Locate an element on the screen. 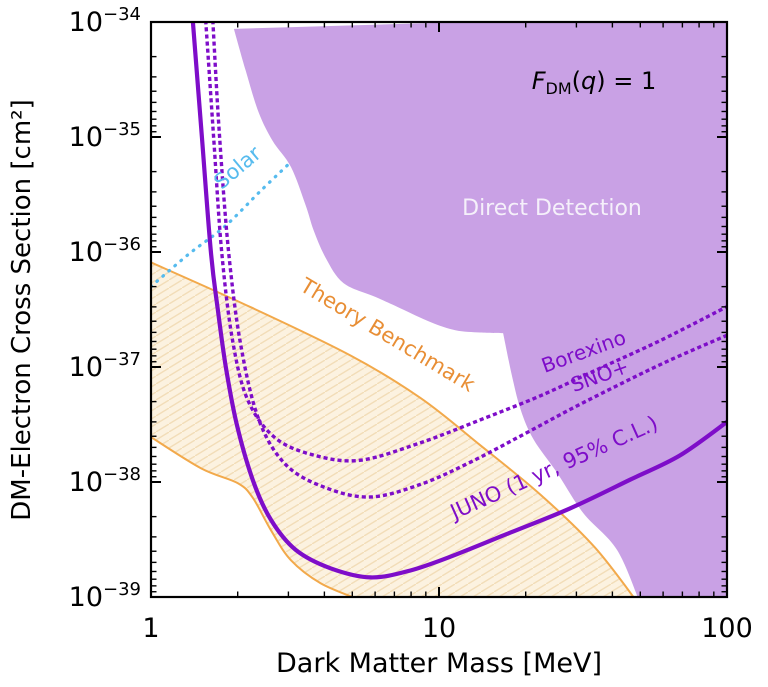  x-axis-title: Dark Matter Mass [MeV] is located at coordinates (439, 663).